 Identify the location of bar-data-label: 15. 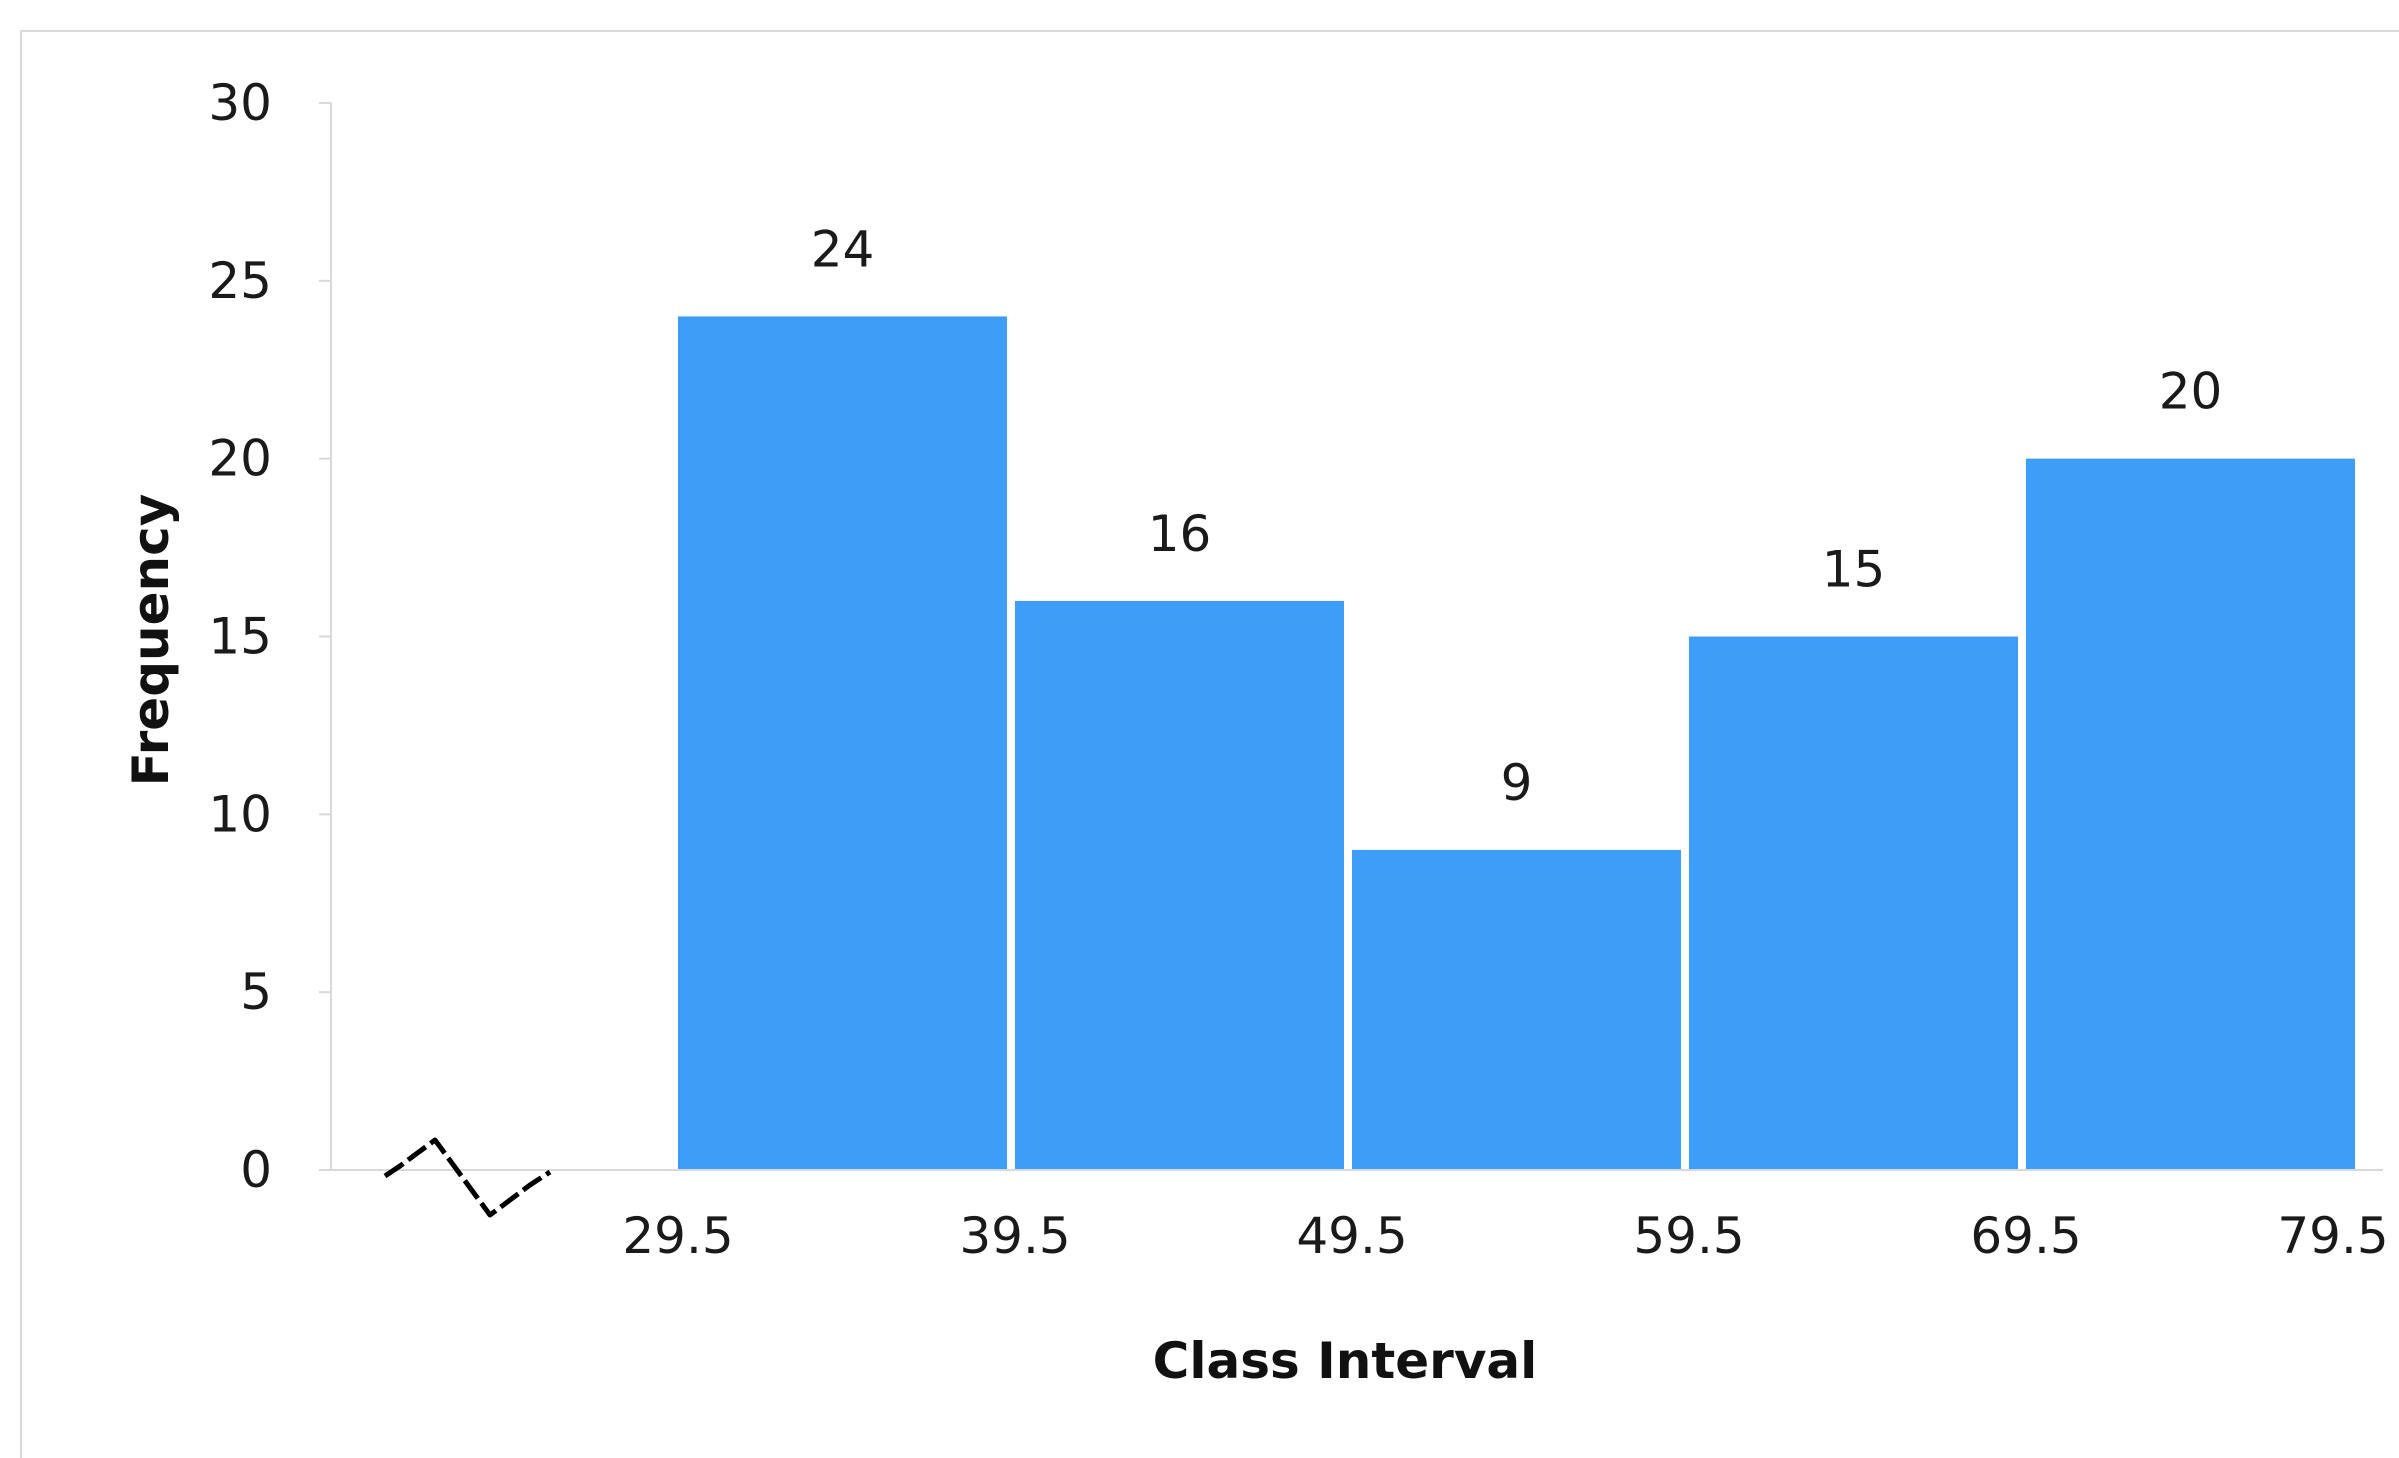
(1854, 570).